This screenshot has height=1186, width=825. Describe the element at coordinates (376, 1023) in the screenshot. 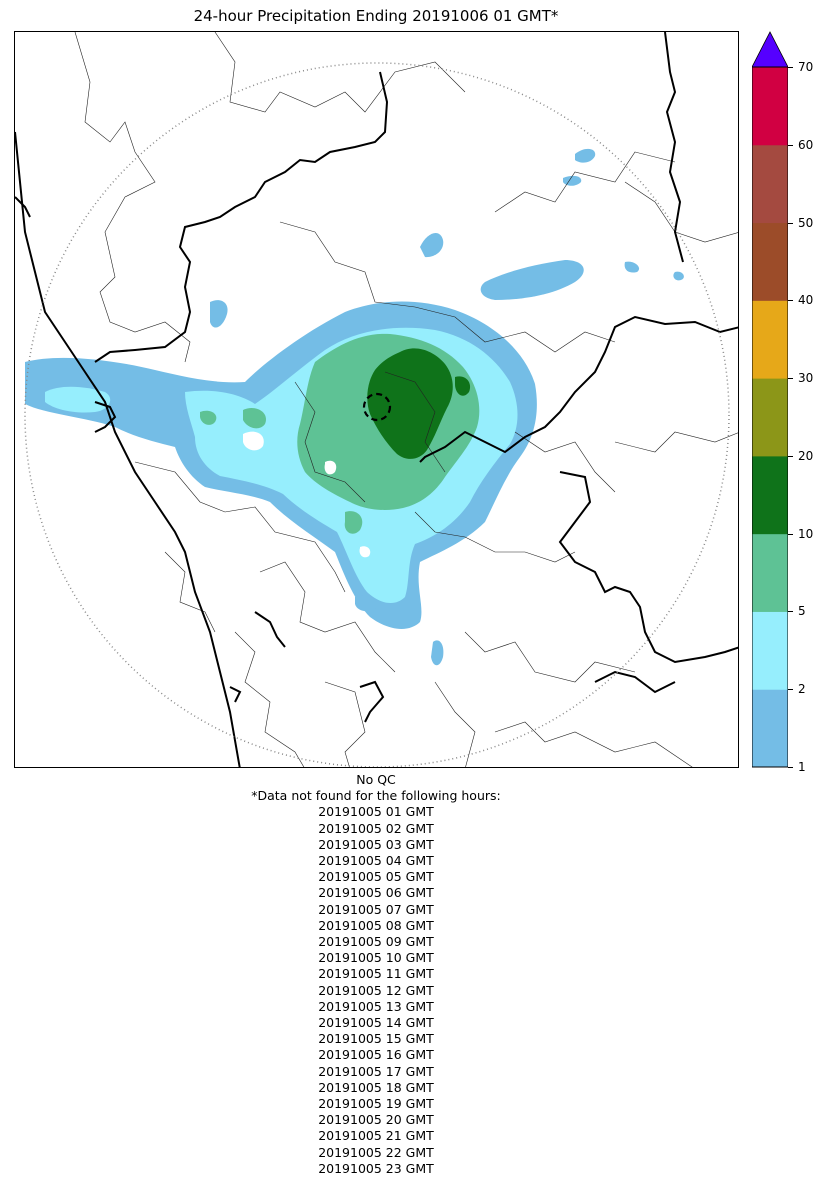

I see `missing-hour-item: 20191005 14 GMT` at that location.